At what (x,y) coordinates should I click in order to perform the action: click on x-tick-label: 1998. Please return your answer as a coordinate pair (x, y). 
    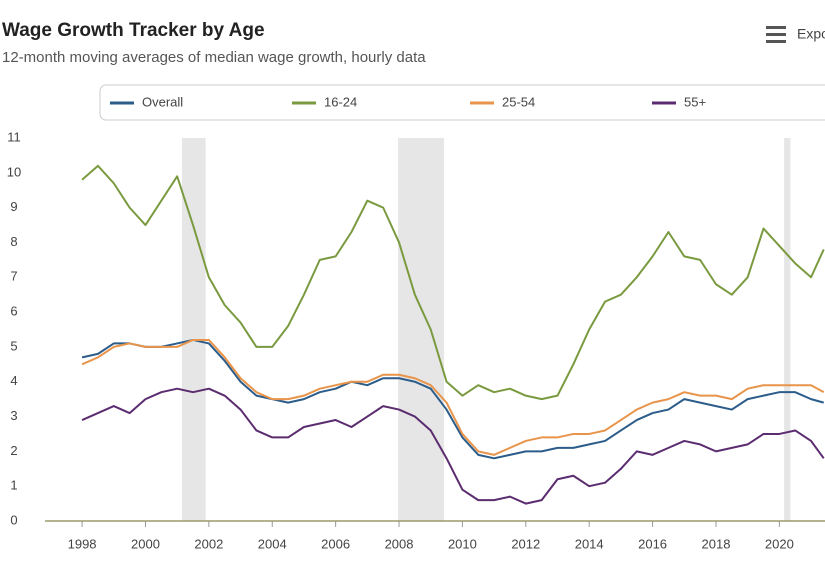
    Looking at the image, I should click on (82, 543).